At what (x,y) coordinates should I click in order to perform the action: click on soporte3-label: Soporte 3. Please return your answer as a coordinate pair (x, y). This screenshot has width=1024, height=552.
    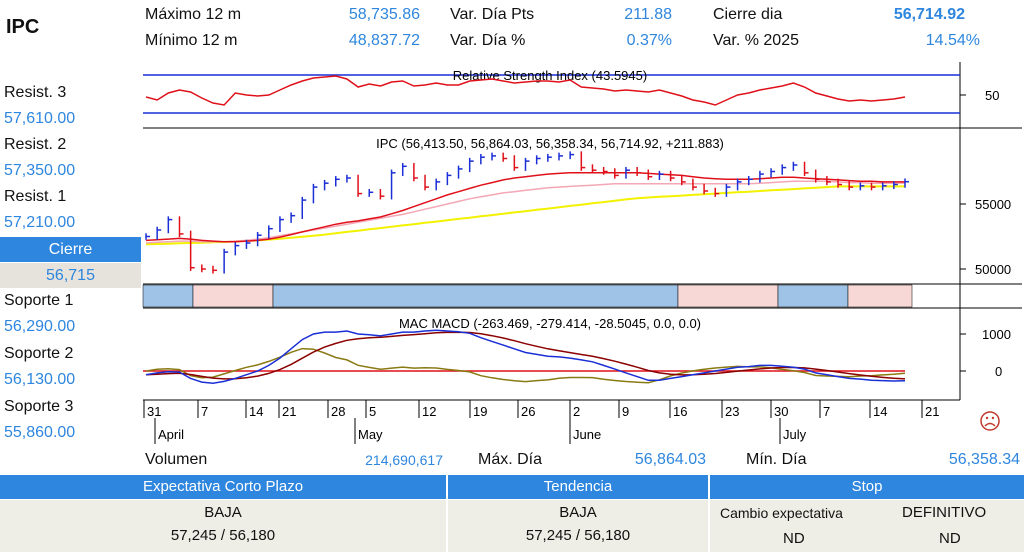
    Looking at the image, I should click on (39, 406).